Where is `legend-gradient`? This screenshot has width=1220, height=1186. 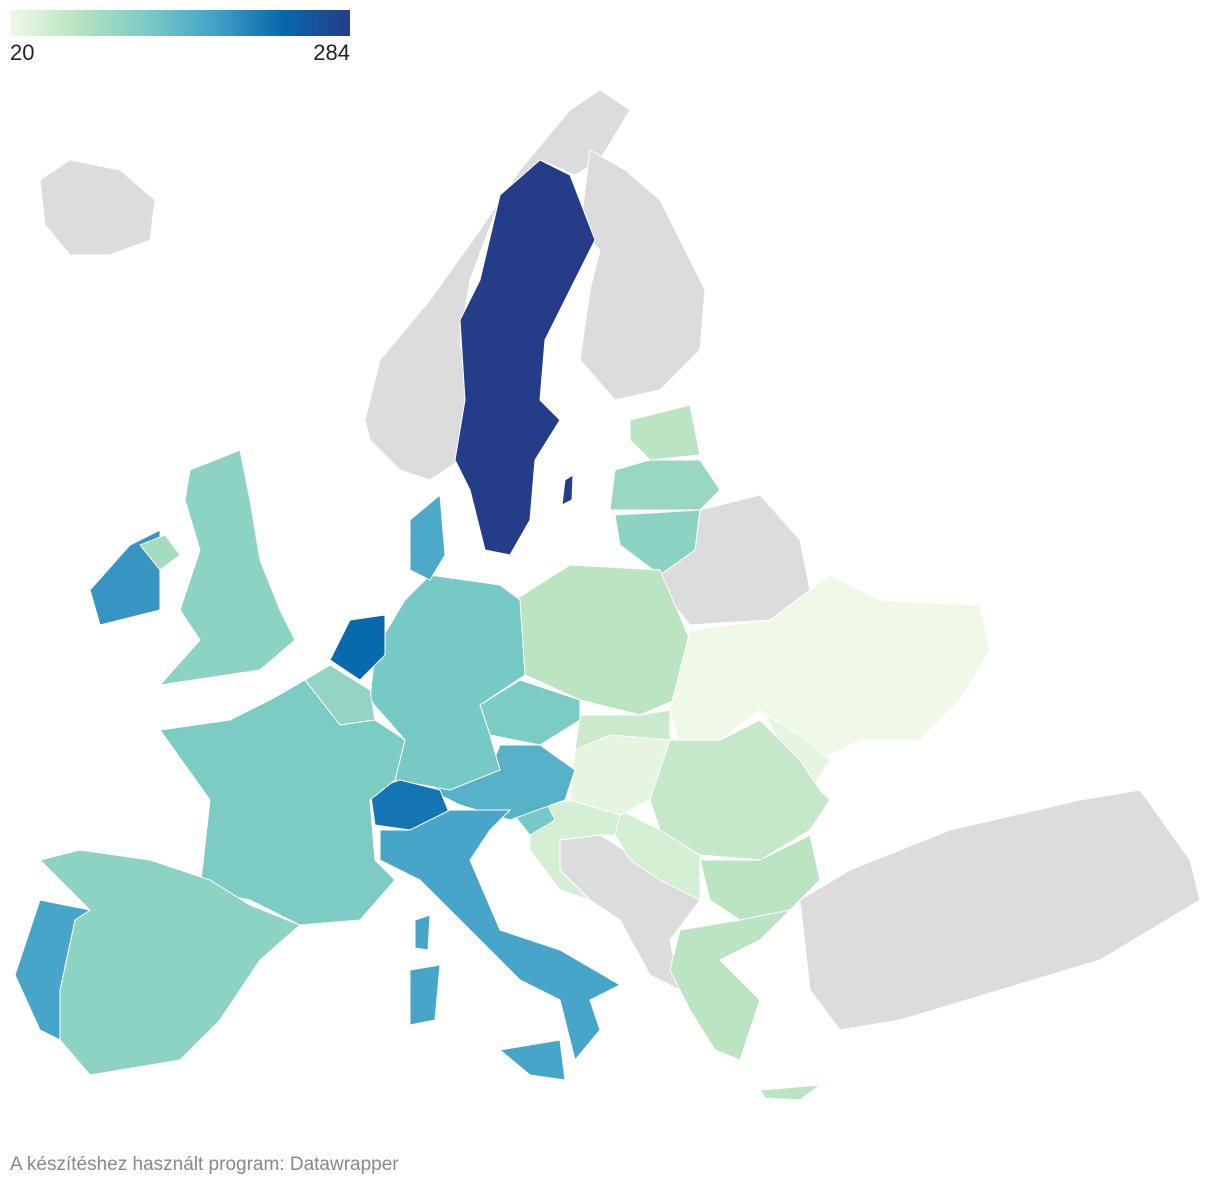
legend-gradient is located at coordinates (180, 23).